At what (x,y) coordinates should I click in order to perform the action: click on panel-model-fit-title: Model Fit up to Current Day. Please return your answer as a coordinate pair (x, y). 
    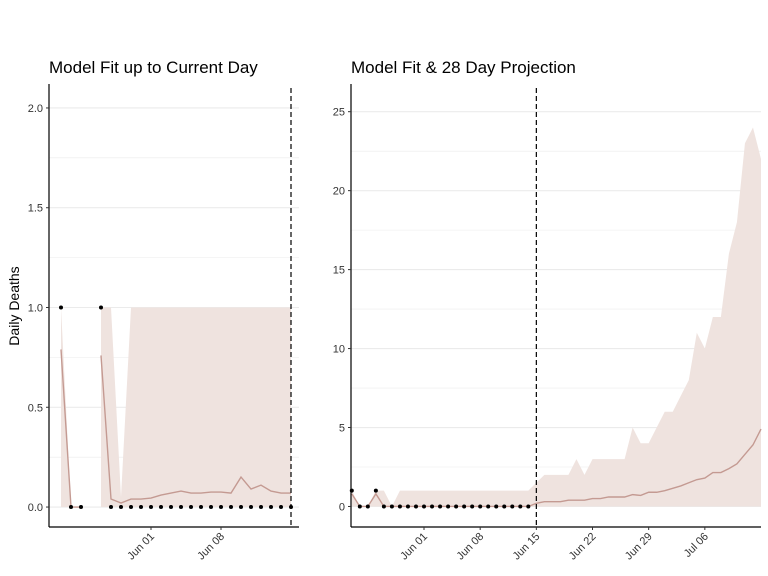
    Looking at the image, I should click on (153, 67).